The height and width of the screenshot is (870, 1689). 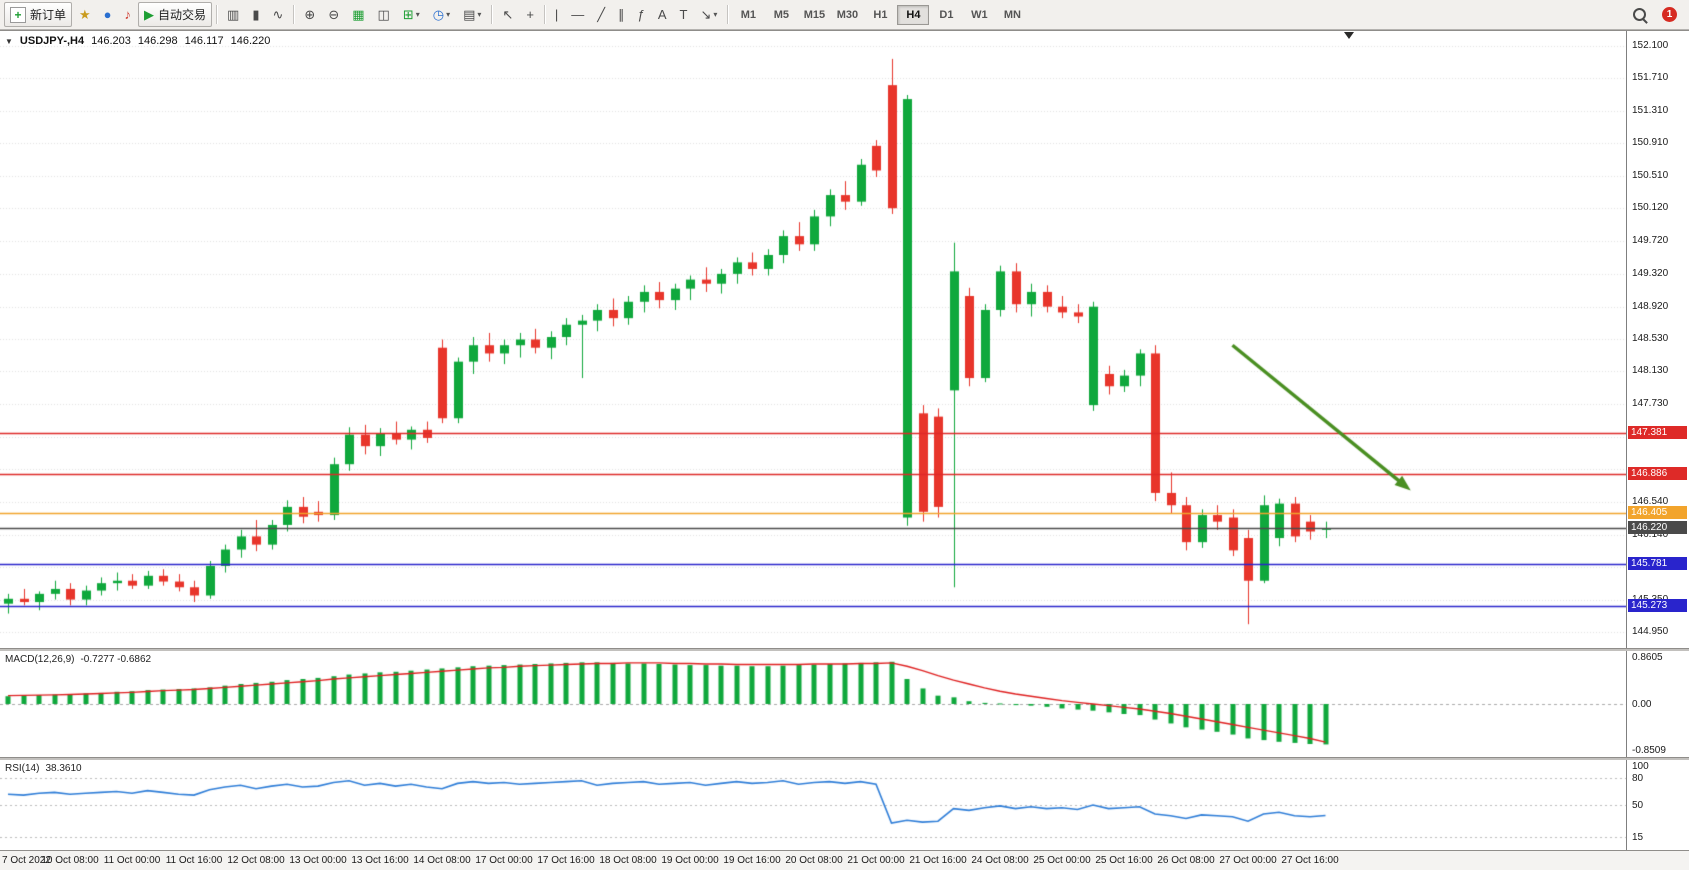 I want to click on new-chart-button: ⊞ ▾, so click(x=411, y=14).